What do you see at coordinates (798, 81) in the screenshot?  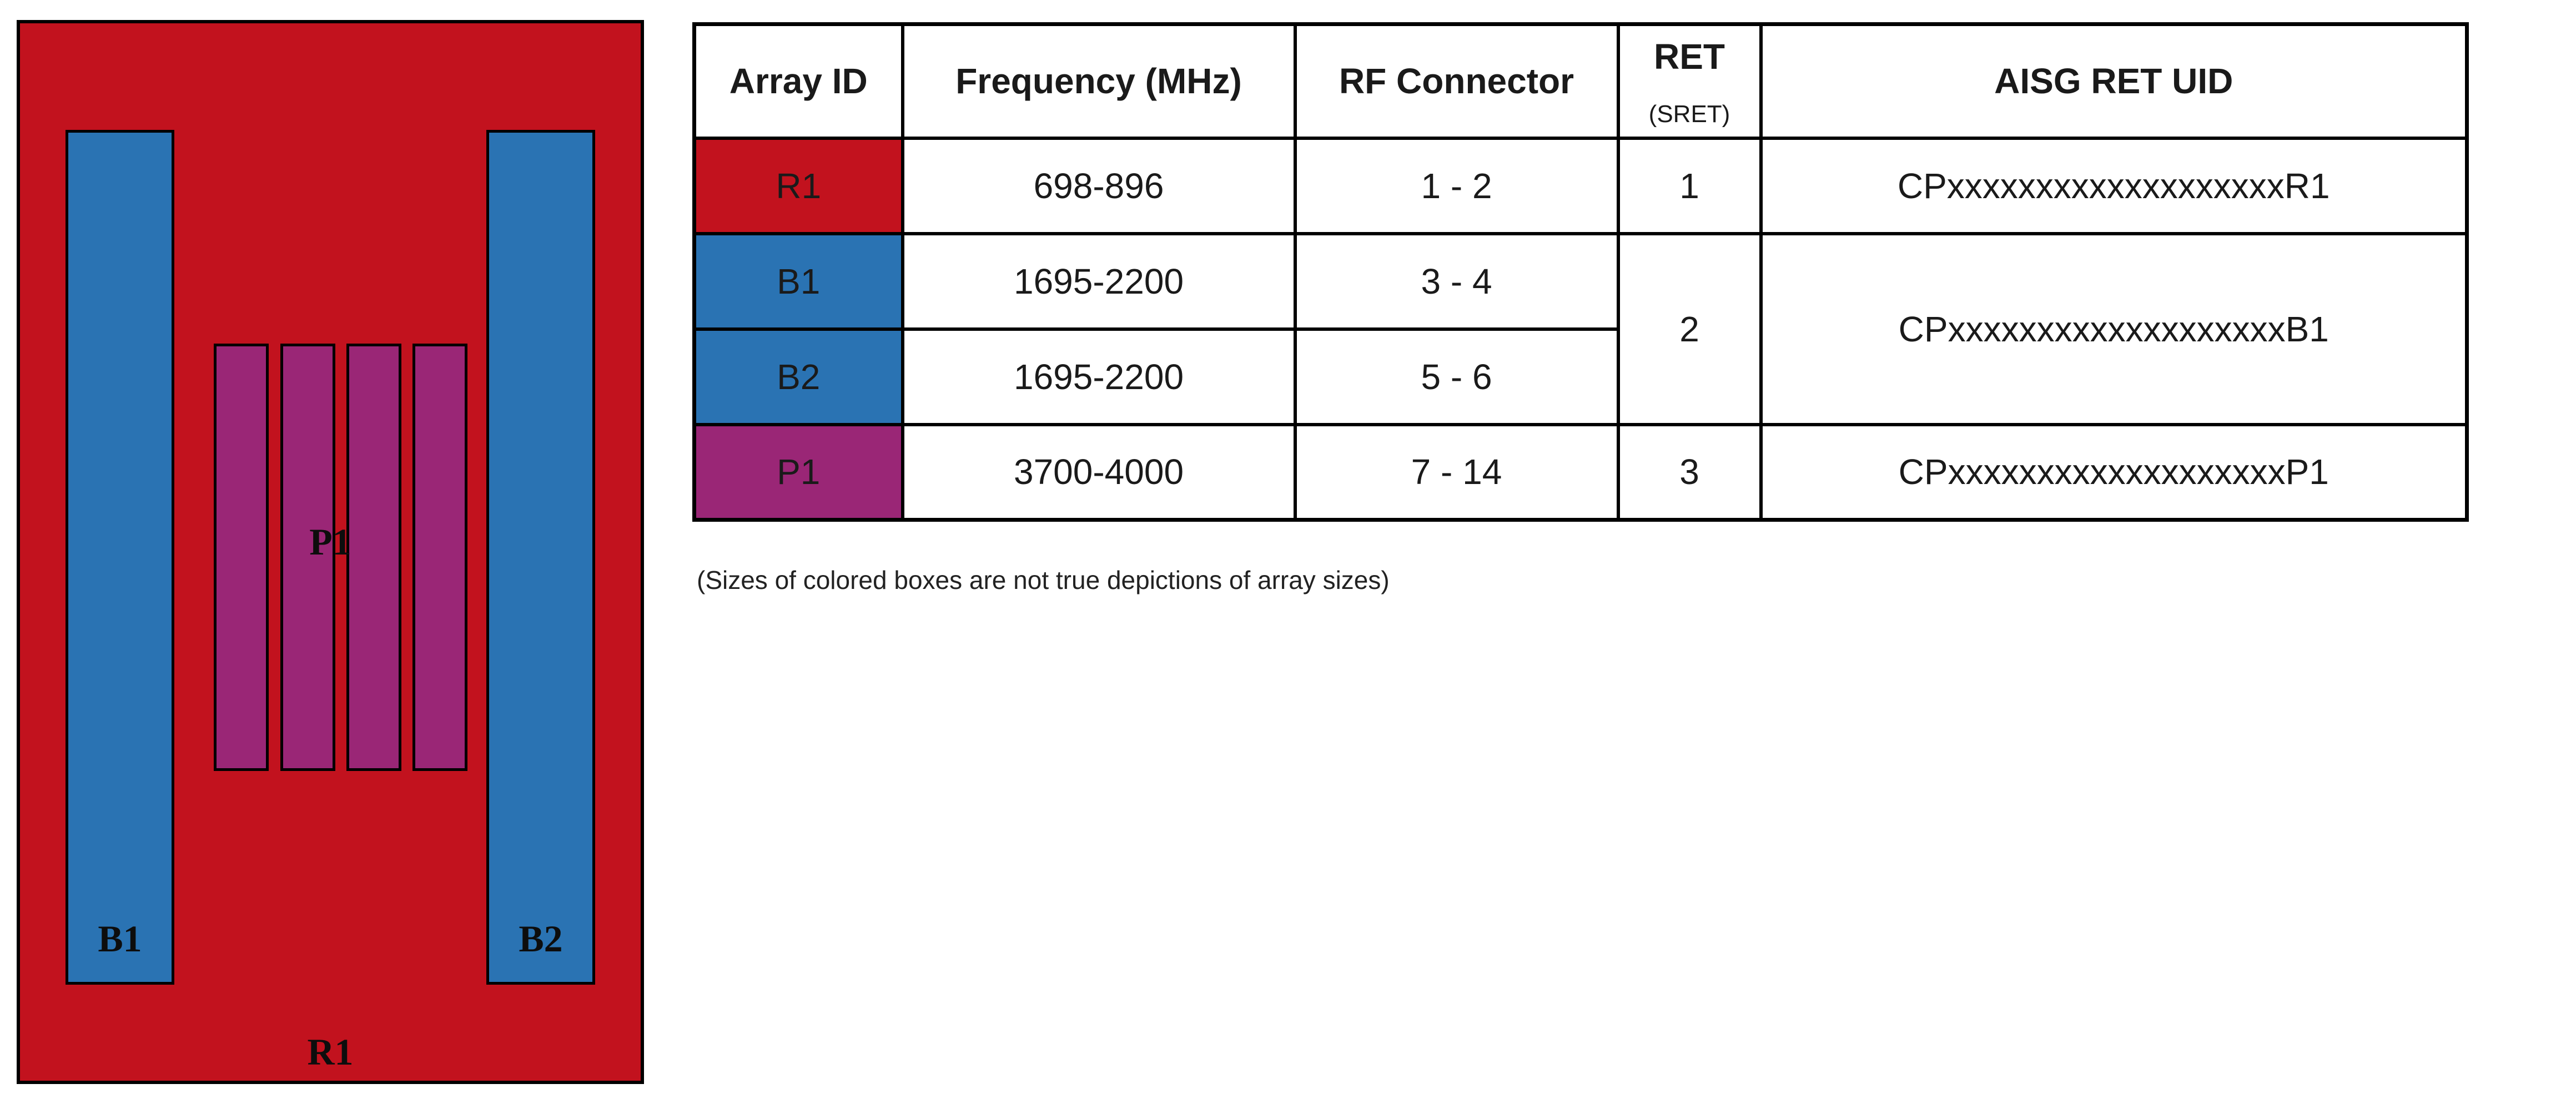 I see `header-array-id: Array ID` at bounding box center [798, 81].